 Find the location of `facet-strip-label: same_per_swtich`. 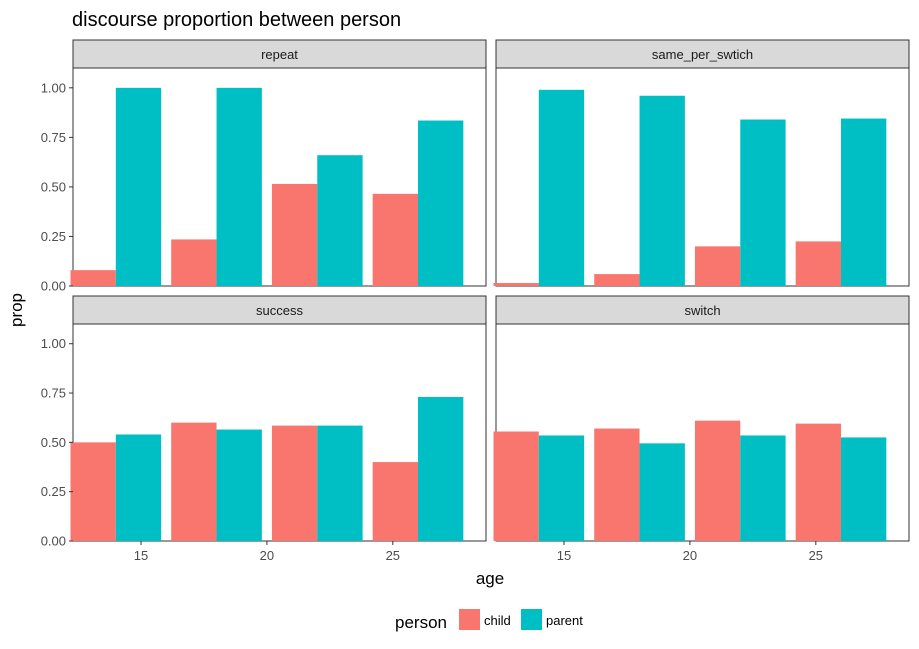

facet-strip-label: same_per_swtich is located at coordinates (702, 54).